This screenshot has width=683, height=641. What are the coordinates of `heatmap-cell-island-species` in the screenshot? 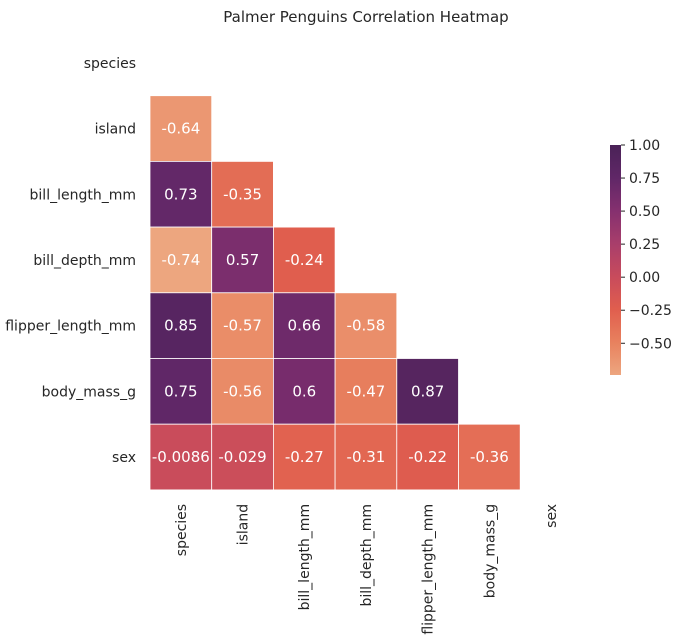 It's located at (181, 128).